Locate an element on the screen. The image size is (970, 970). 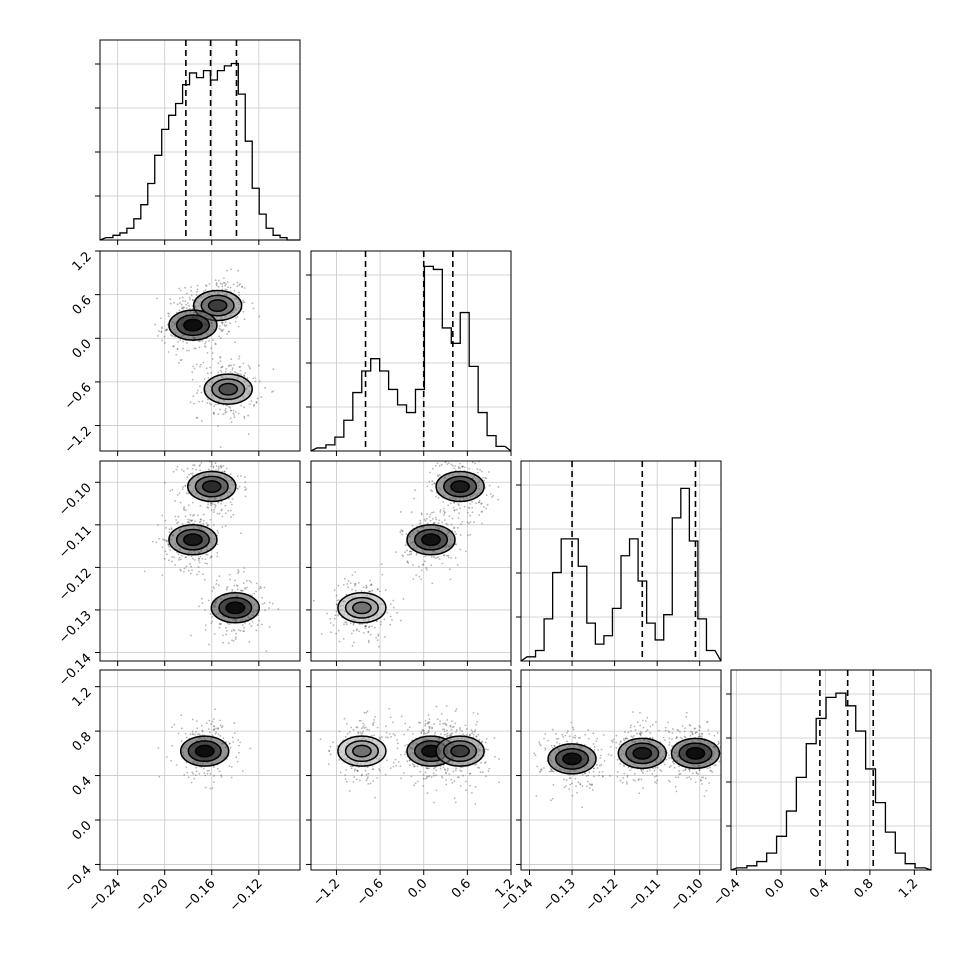
panel-frame is located at coordinates (621, 561).